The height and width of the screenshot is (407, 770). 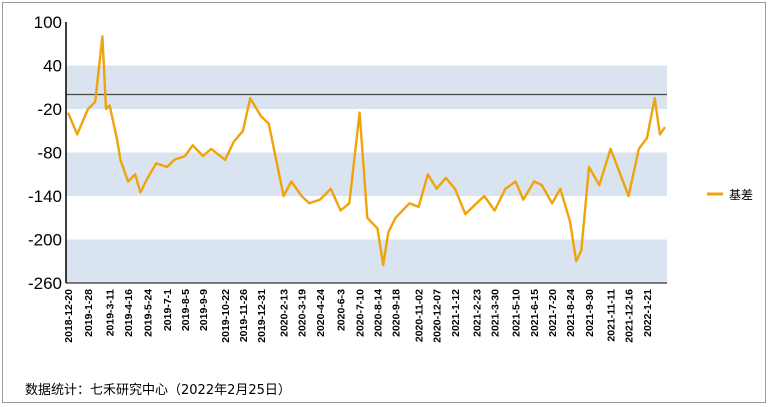 What do you see at coordinates (648, 313) in the screenshot?
I see `x-tick-label: 2022-1-21` at bounding box center [648, 313].